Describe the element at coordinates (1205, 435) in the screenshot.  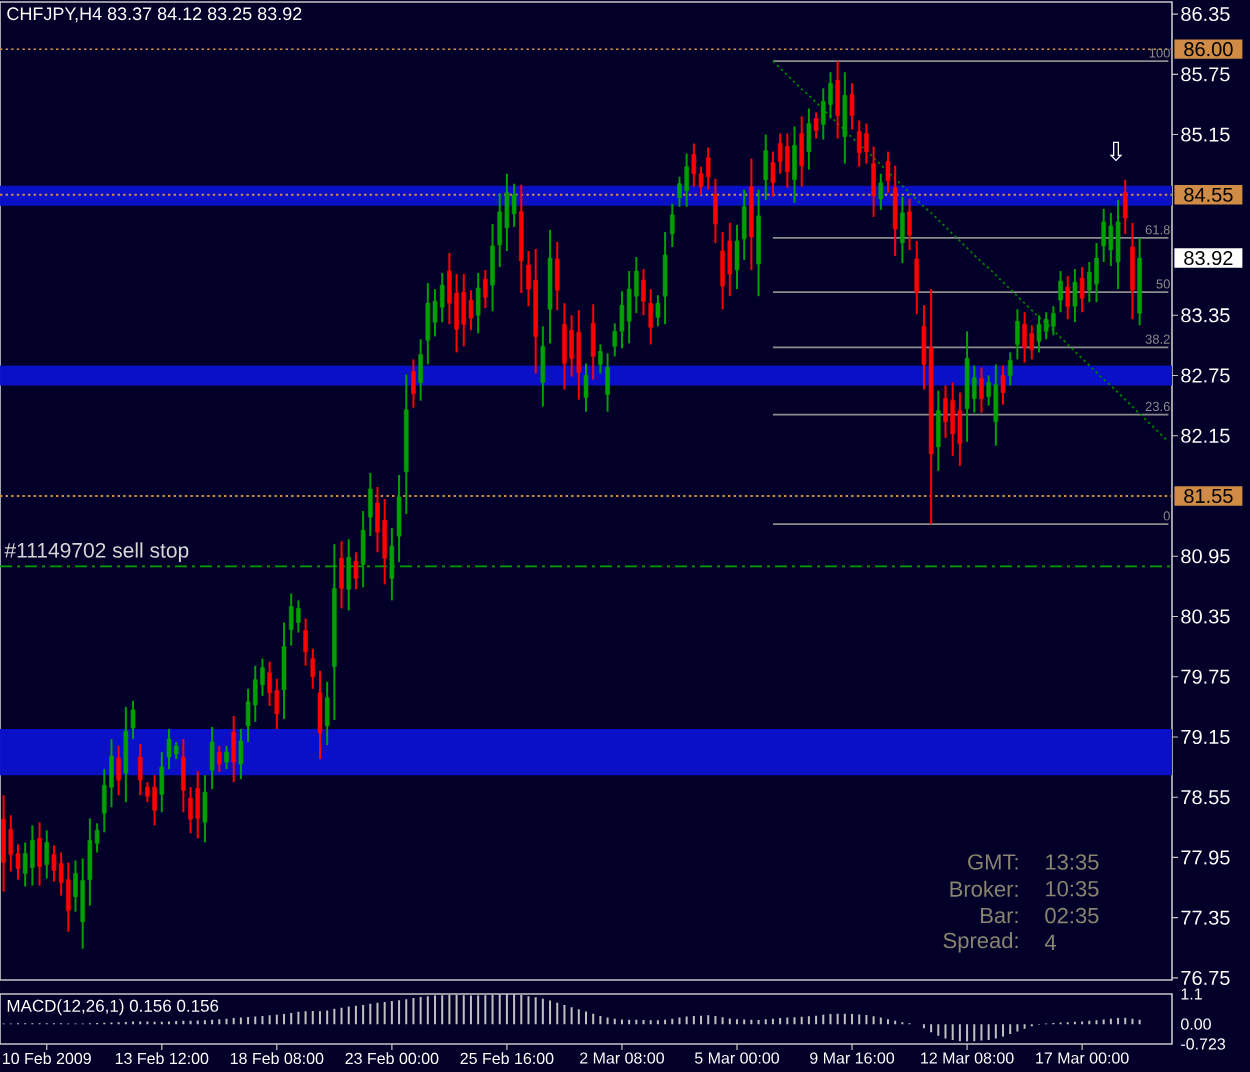
I see `y-tick-label: 82.15` at that location.